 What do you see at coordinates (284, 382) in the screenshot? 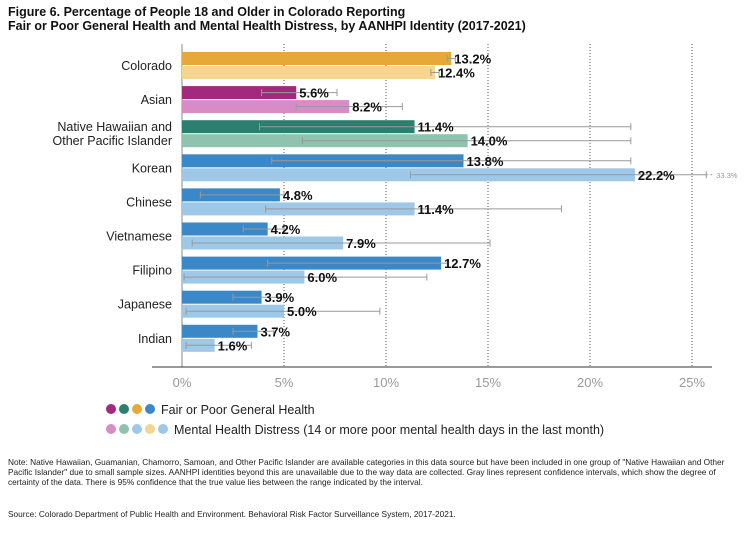
I see `x-tick-label: 5%` at bounding box center [284, 382].